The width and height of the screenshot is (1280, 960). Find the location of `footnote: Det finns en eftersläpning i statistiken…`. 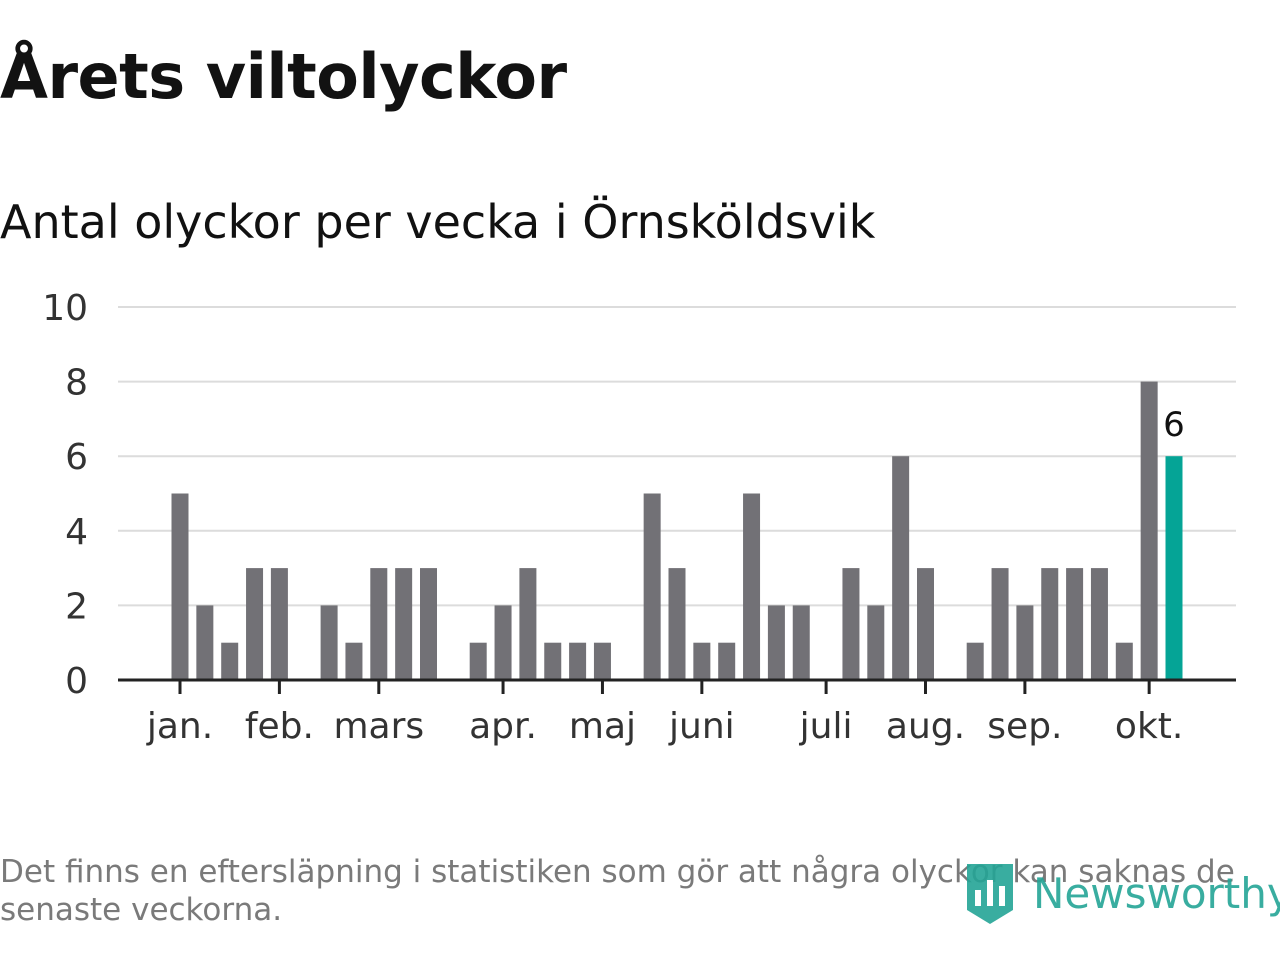

footnote: Det finns en eftersläpning i statistiken… is located at coordinates (617, 891).